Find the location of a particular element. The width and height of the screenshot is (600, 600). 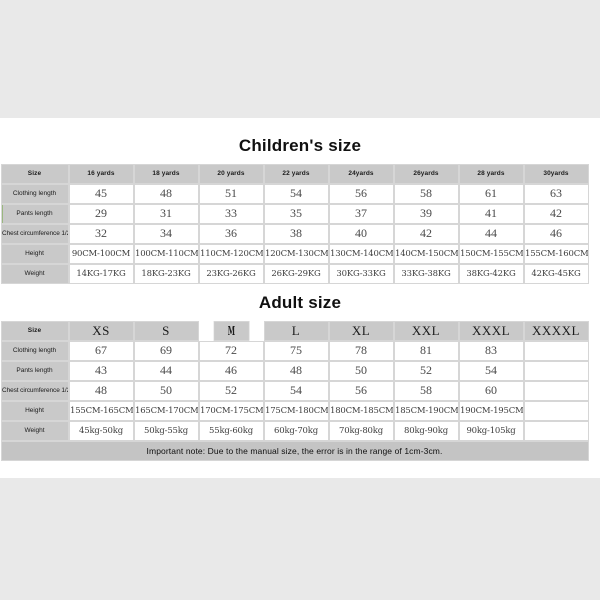

cell-weight-1: 18KG-23KG is located at coordinates (166, 273).